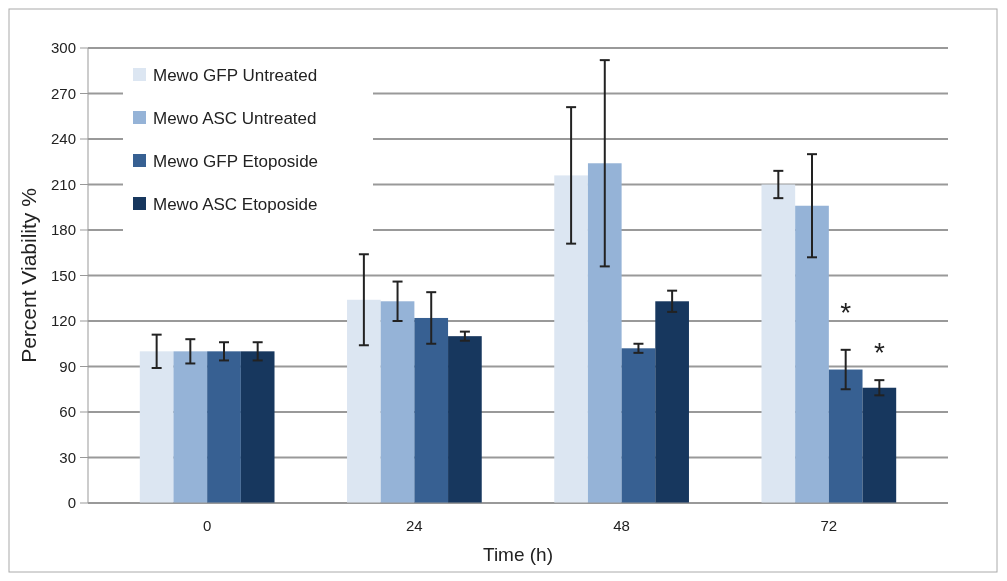 The image size is (1007, 581). I want to click on y-tick-label: 0, so click(71, 503).